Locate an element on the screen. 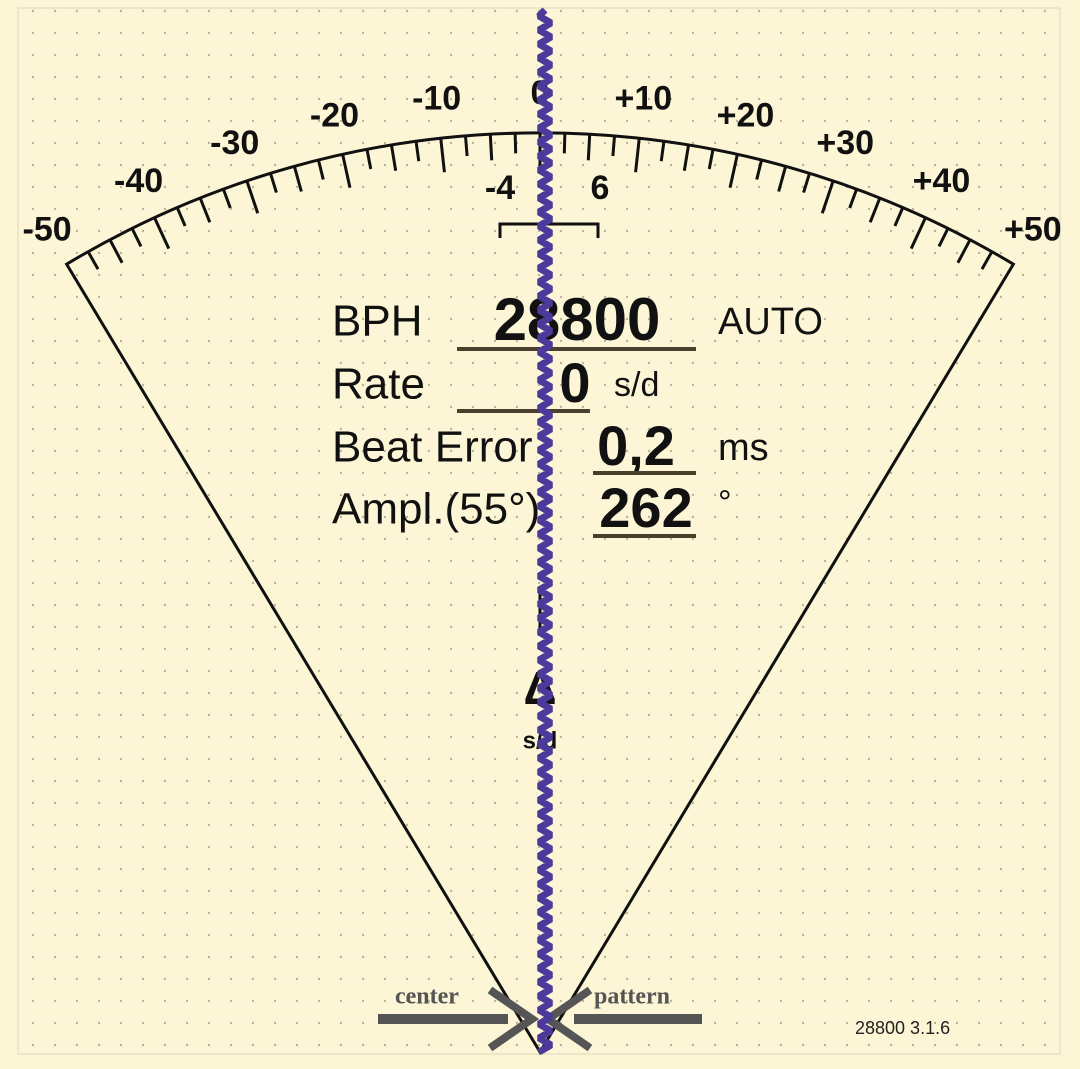  version: 28800 3.1.6 is located at coordinates (902, 1028).